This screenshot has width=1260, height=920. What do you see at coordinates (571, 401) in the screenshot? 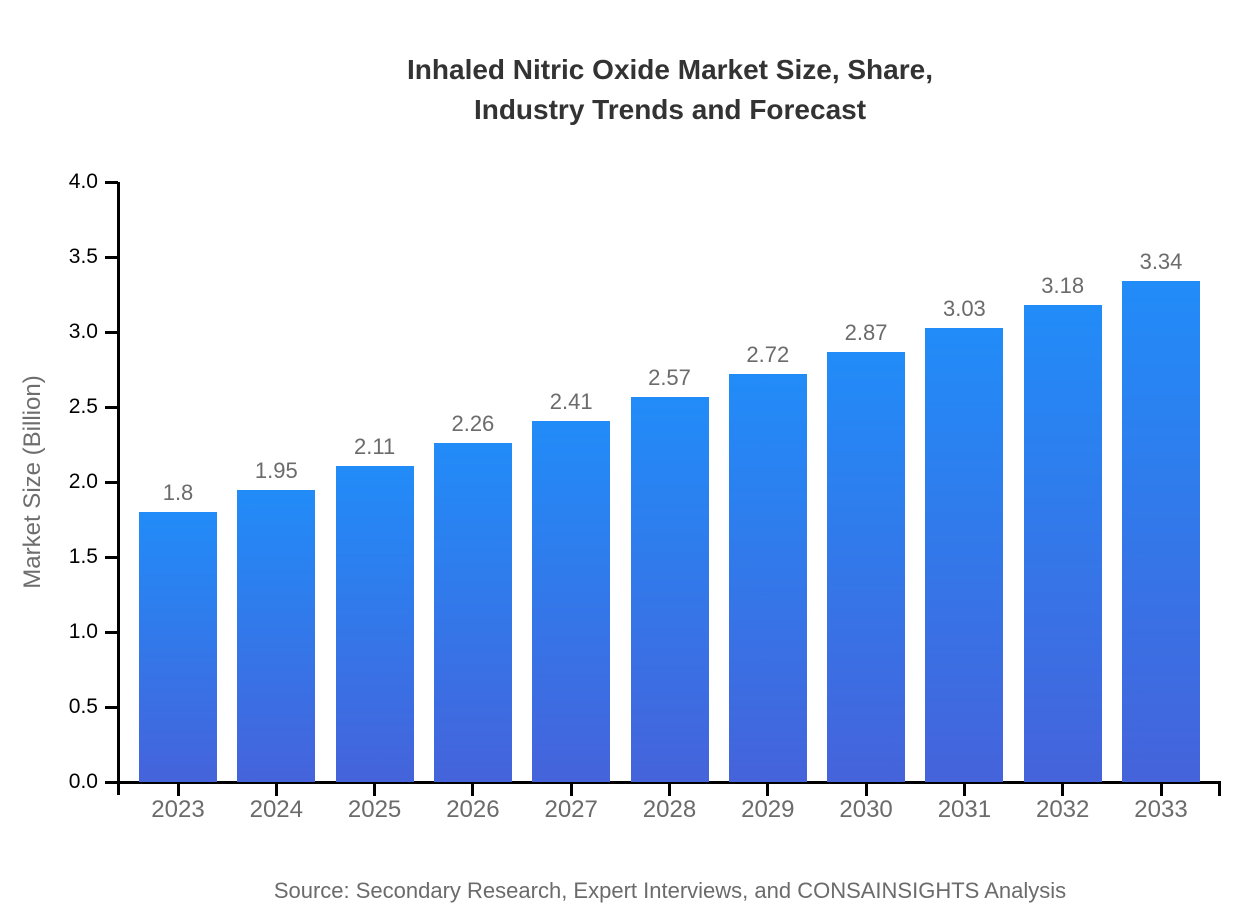
I see `bar-value-label: 2.41` at bounding box center [571, 401].